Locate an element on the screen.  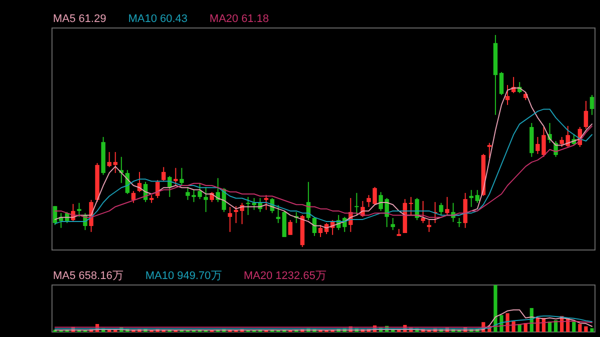
legend: MA5 658.16万 is located at coordinates (88, 276).